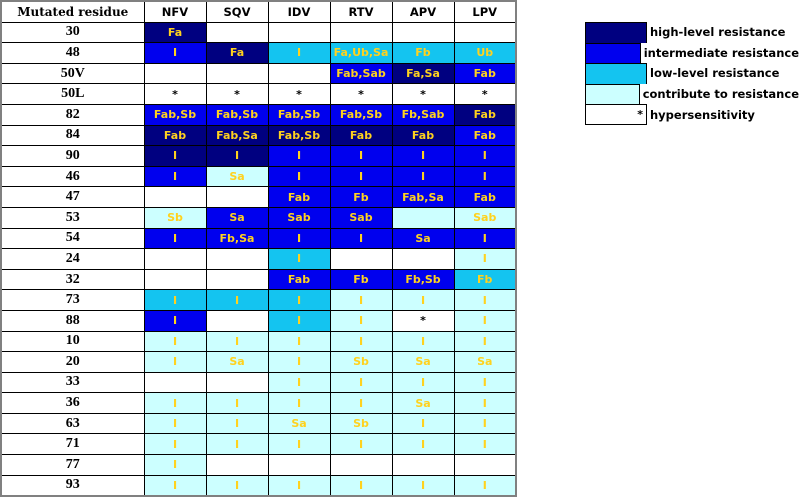 The height and width of the screenshot is (497, 800). What do you see at coordinates (72, 94) in the screenshot?
I see `residue-label: 50L` at bounding box center [72, 94].